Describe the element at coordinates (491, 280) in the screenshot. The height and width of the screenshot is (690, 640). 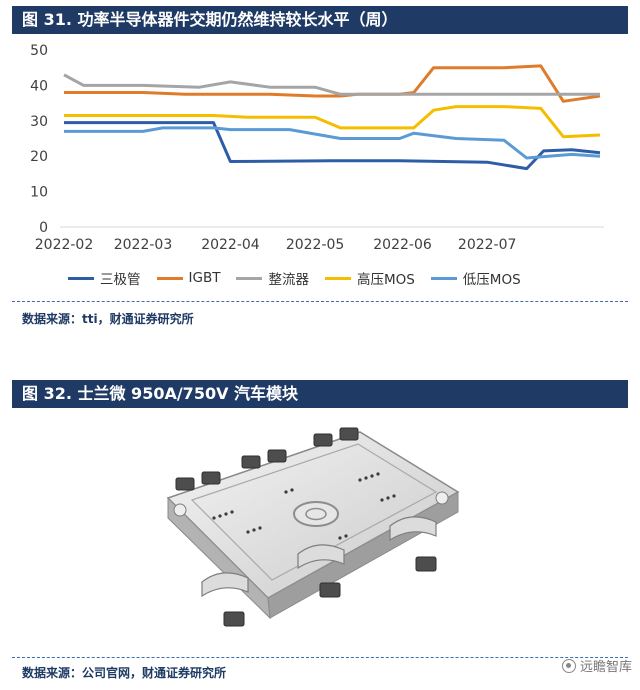
I see `legend-label: 低压MOS` at that location.